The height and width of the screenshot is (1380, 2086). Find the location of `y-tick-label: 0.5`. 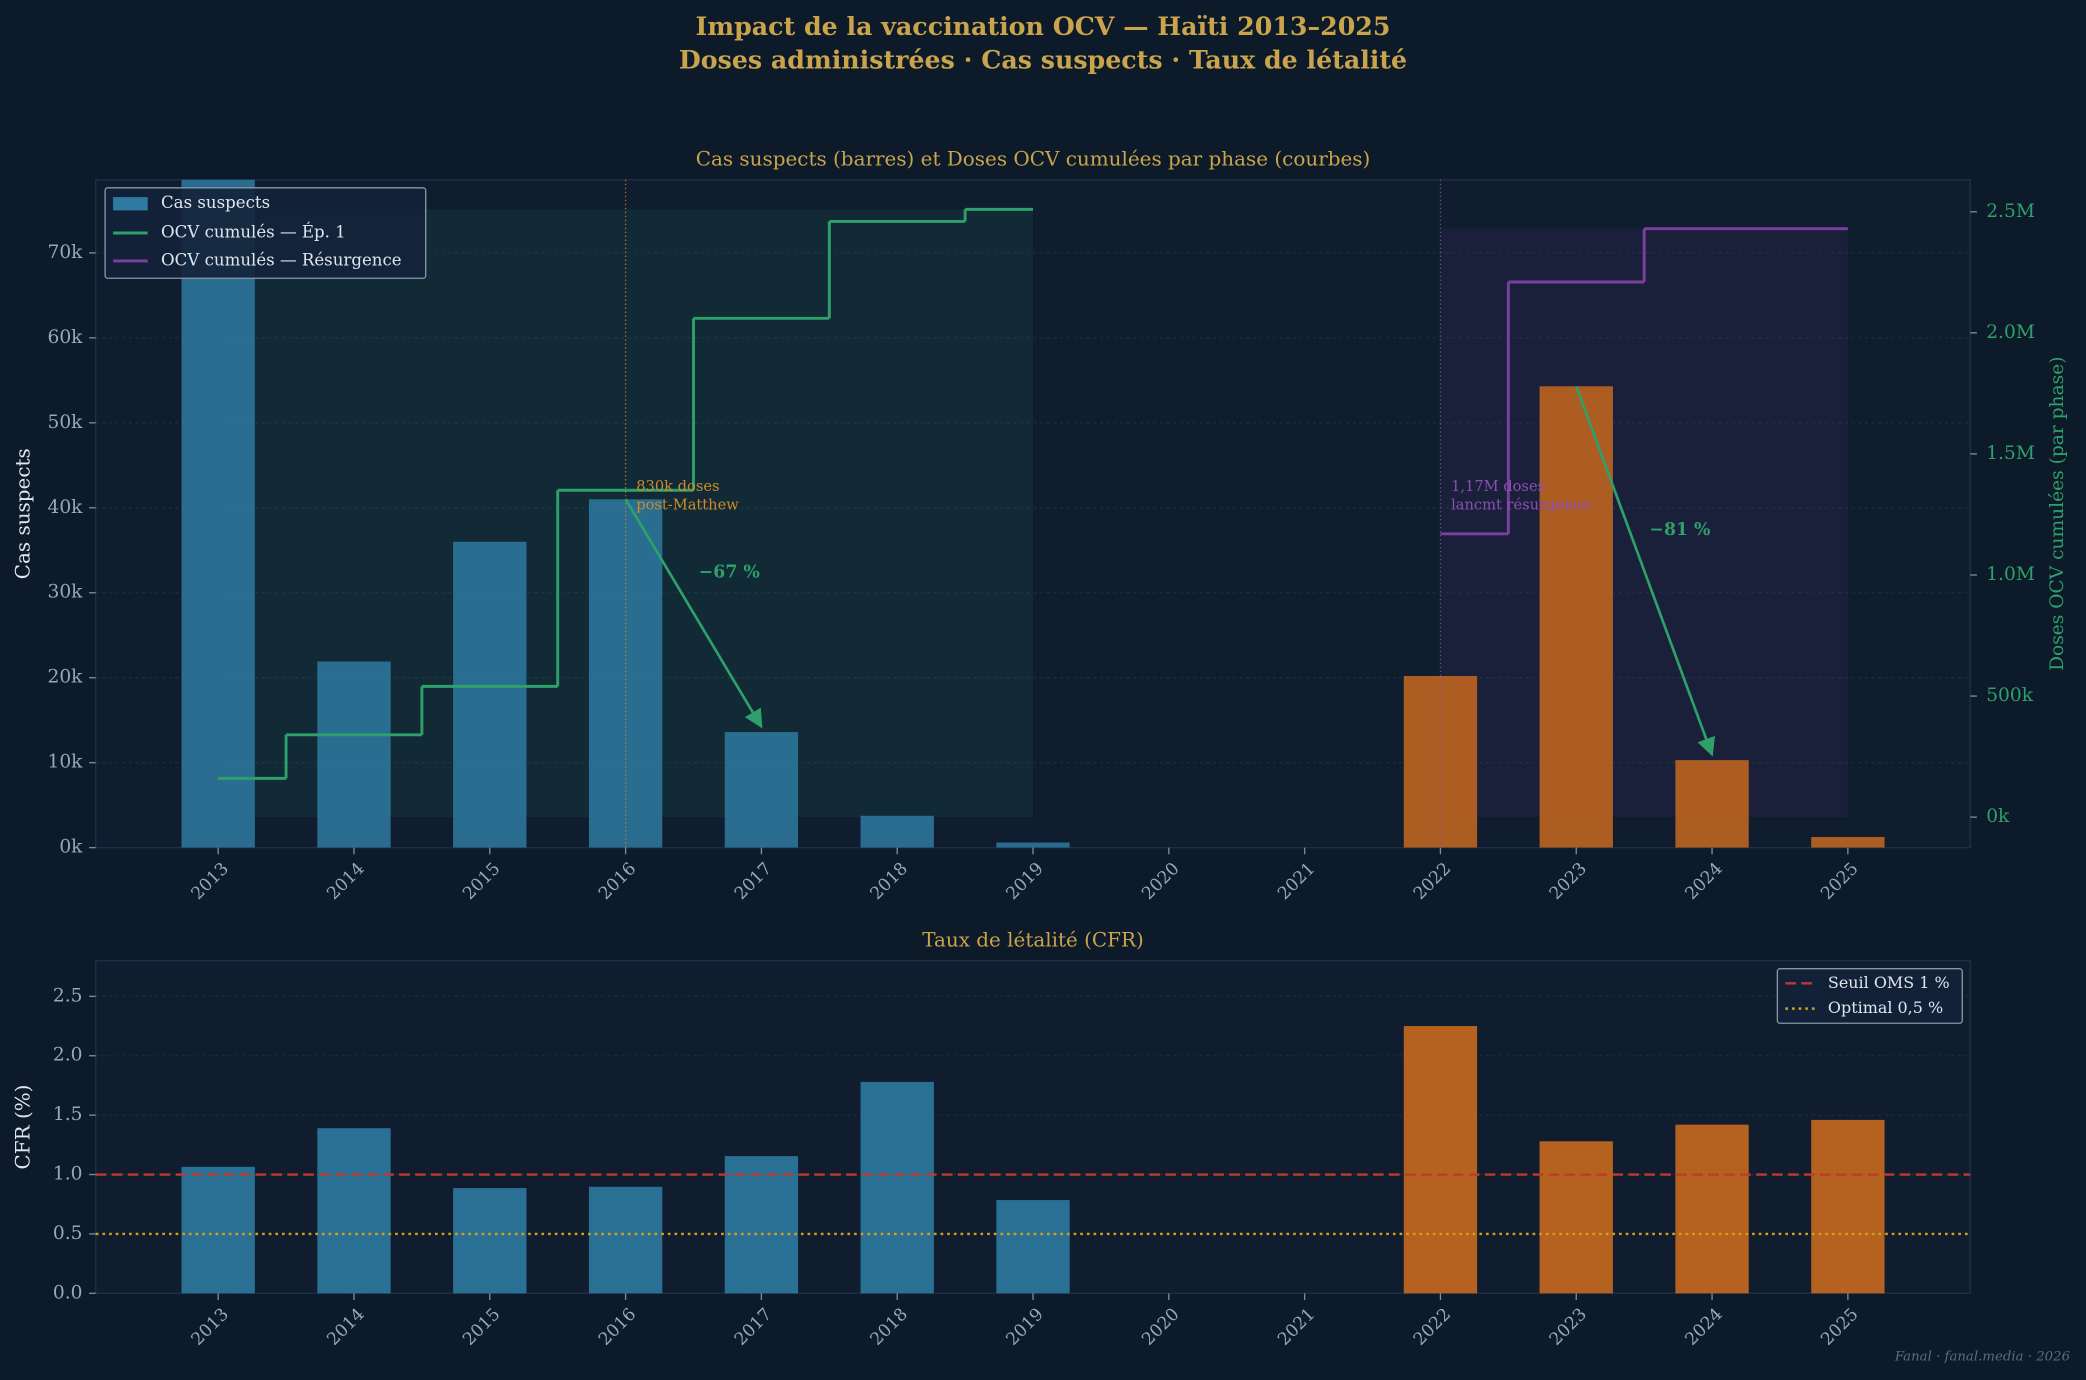

y-tick-label: 0.5 is located at coordinates (68, 1233).